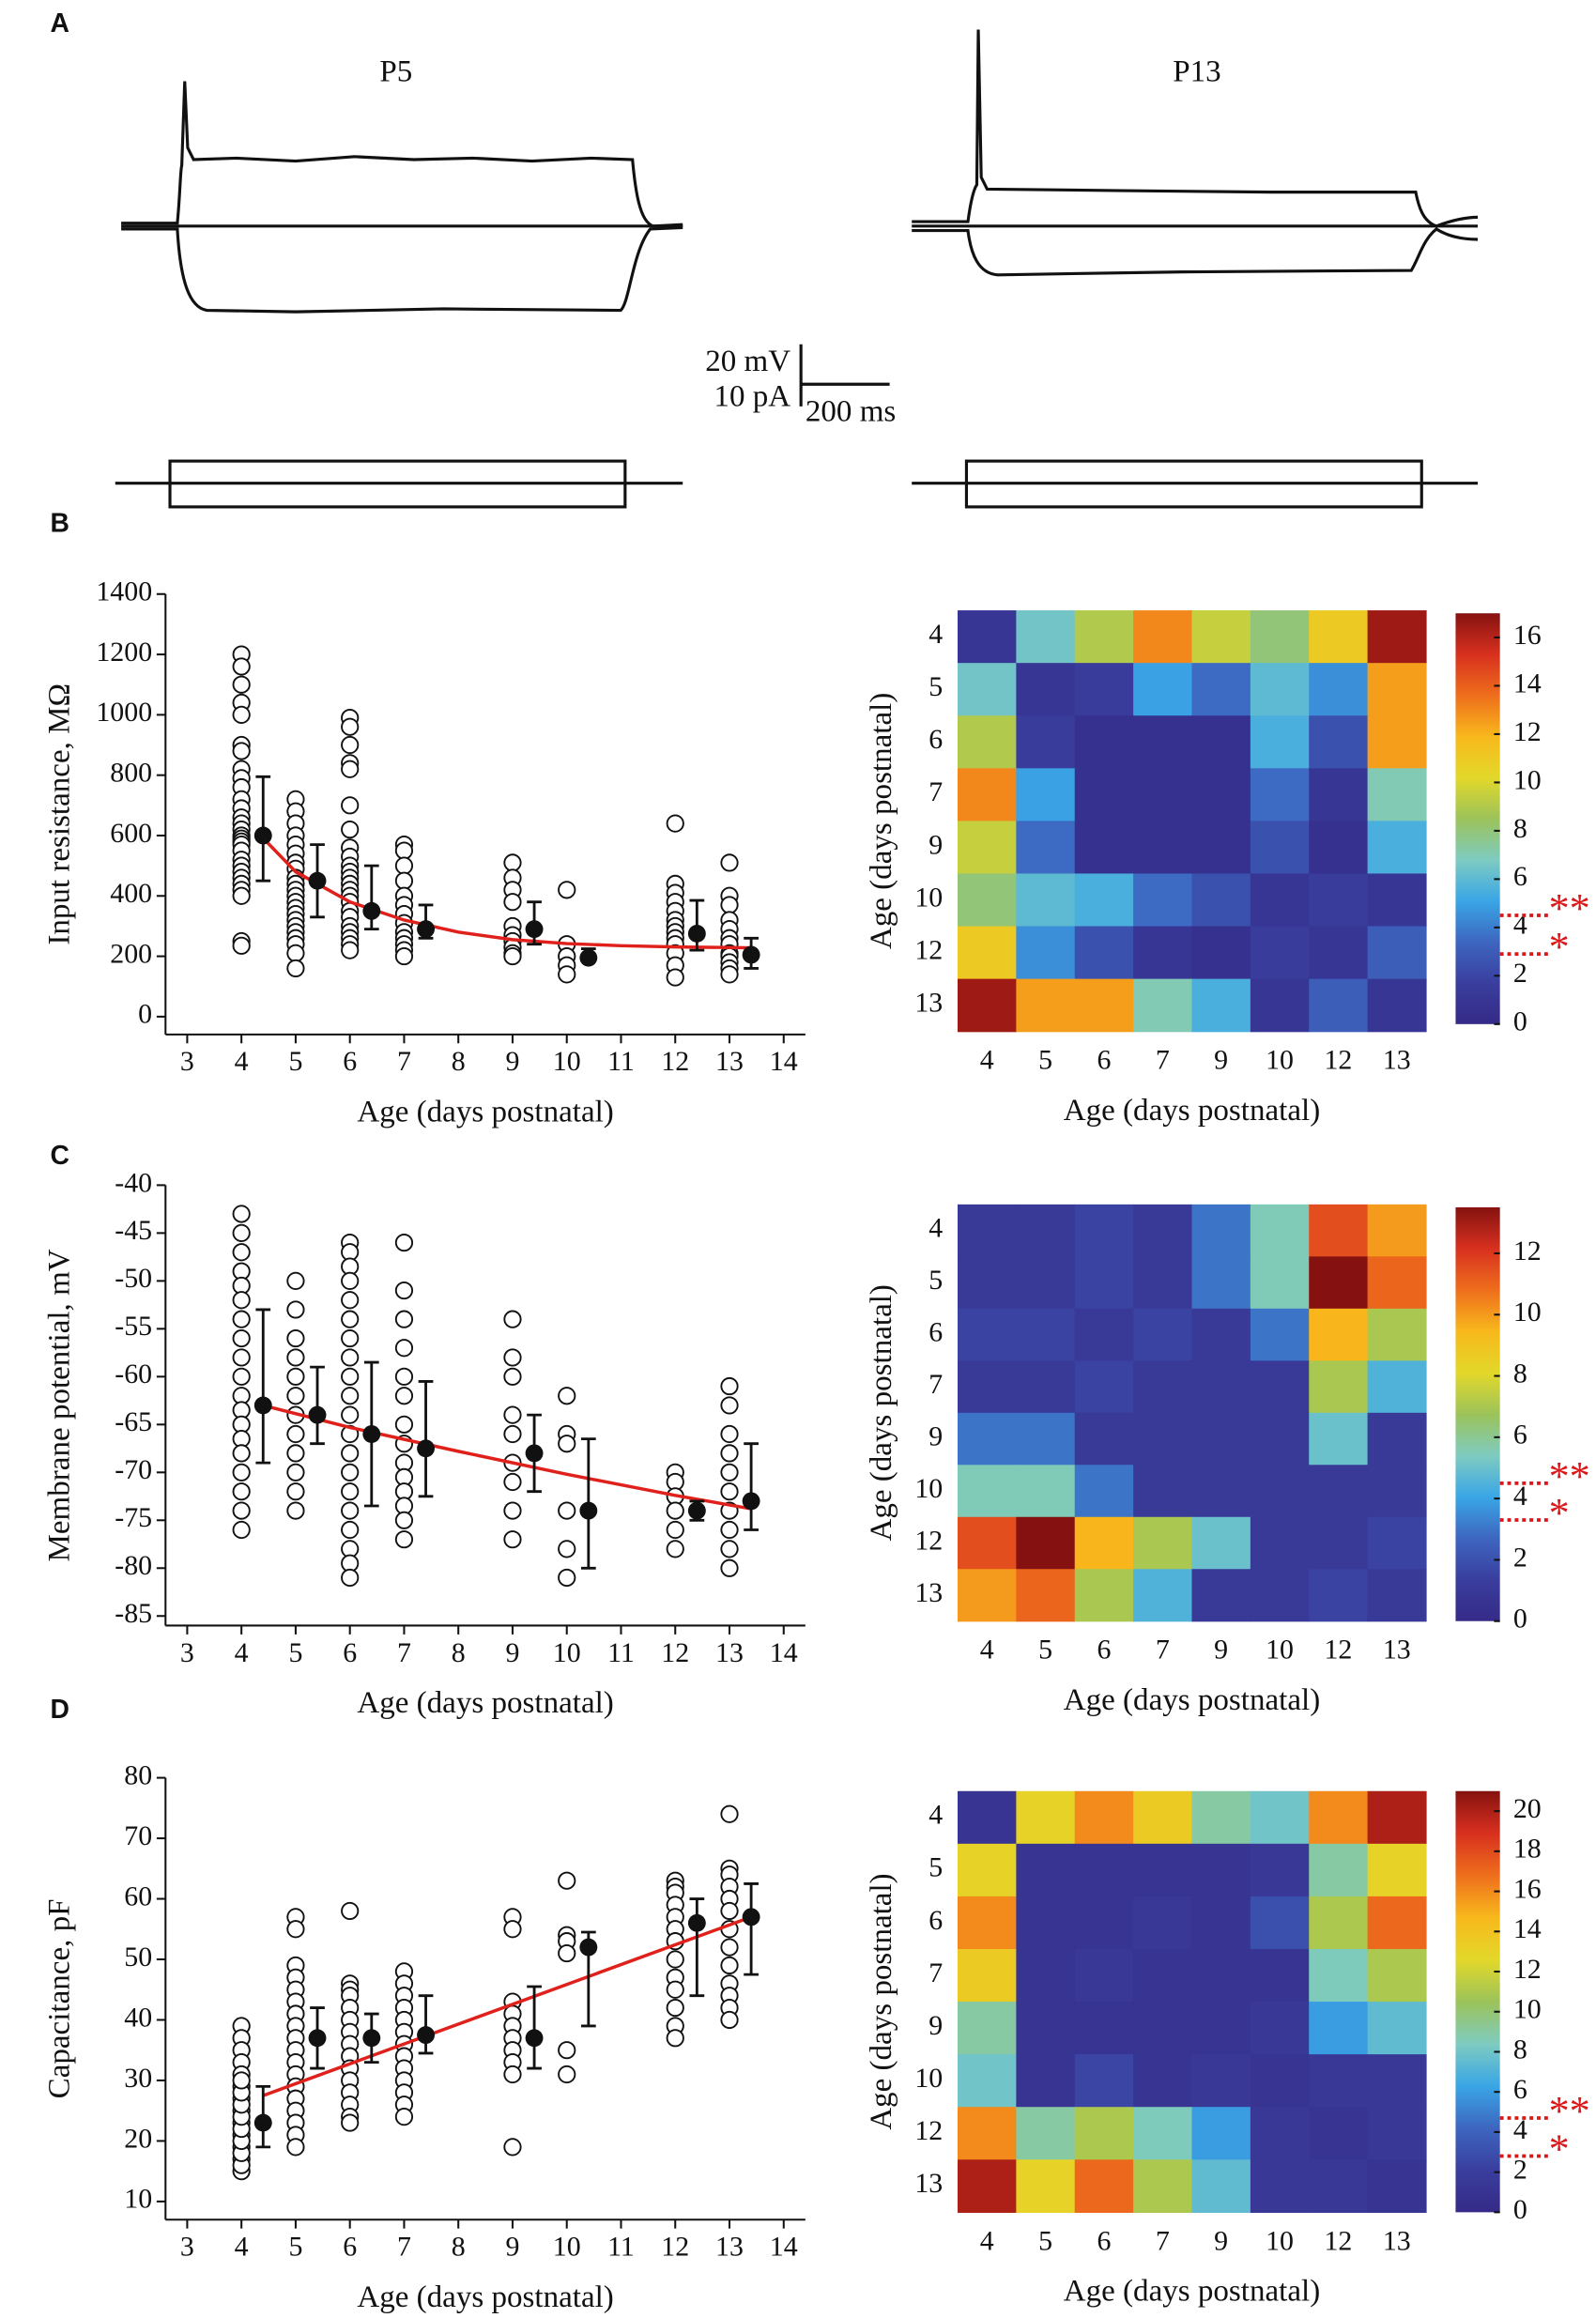  What do you see at coordinates (60, 814) in the screenshot?
I see `y-axis-label: Input resistance, MΩ` at bounding box center [60, 814].